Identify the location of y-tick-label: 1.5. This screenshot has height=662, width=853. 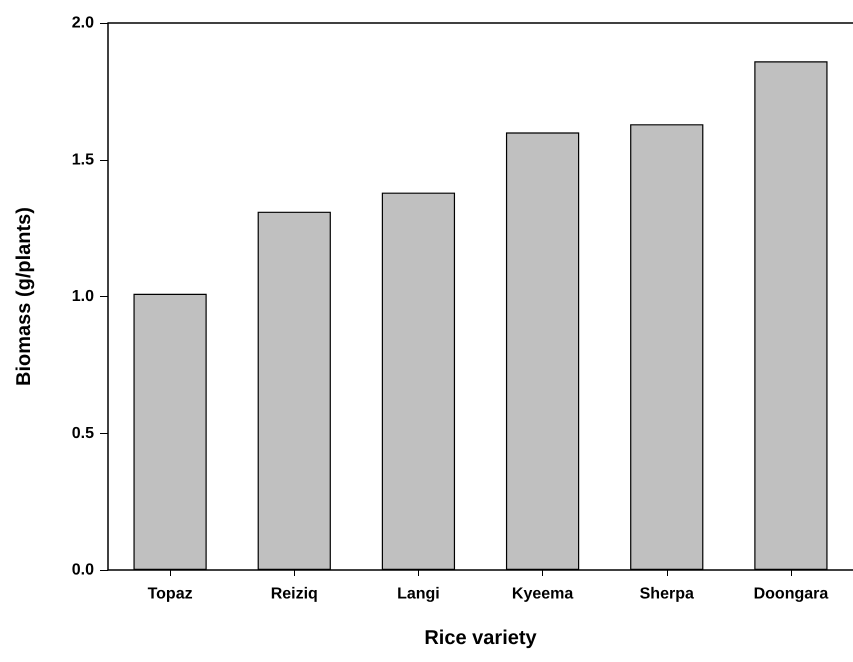
(83, 159).